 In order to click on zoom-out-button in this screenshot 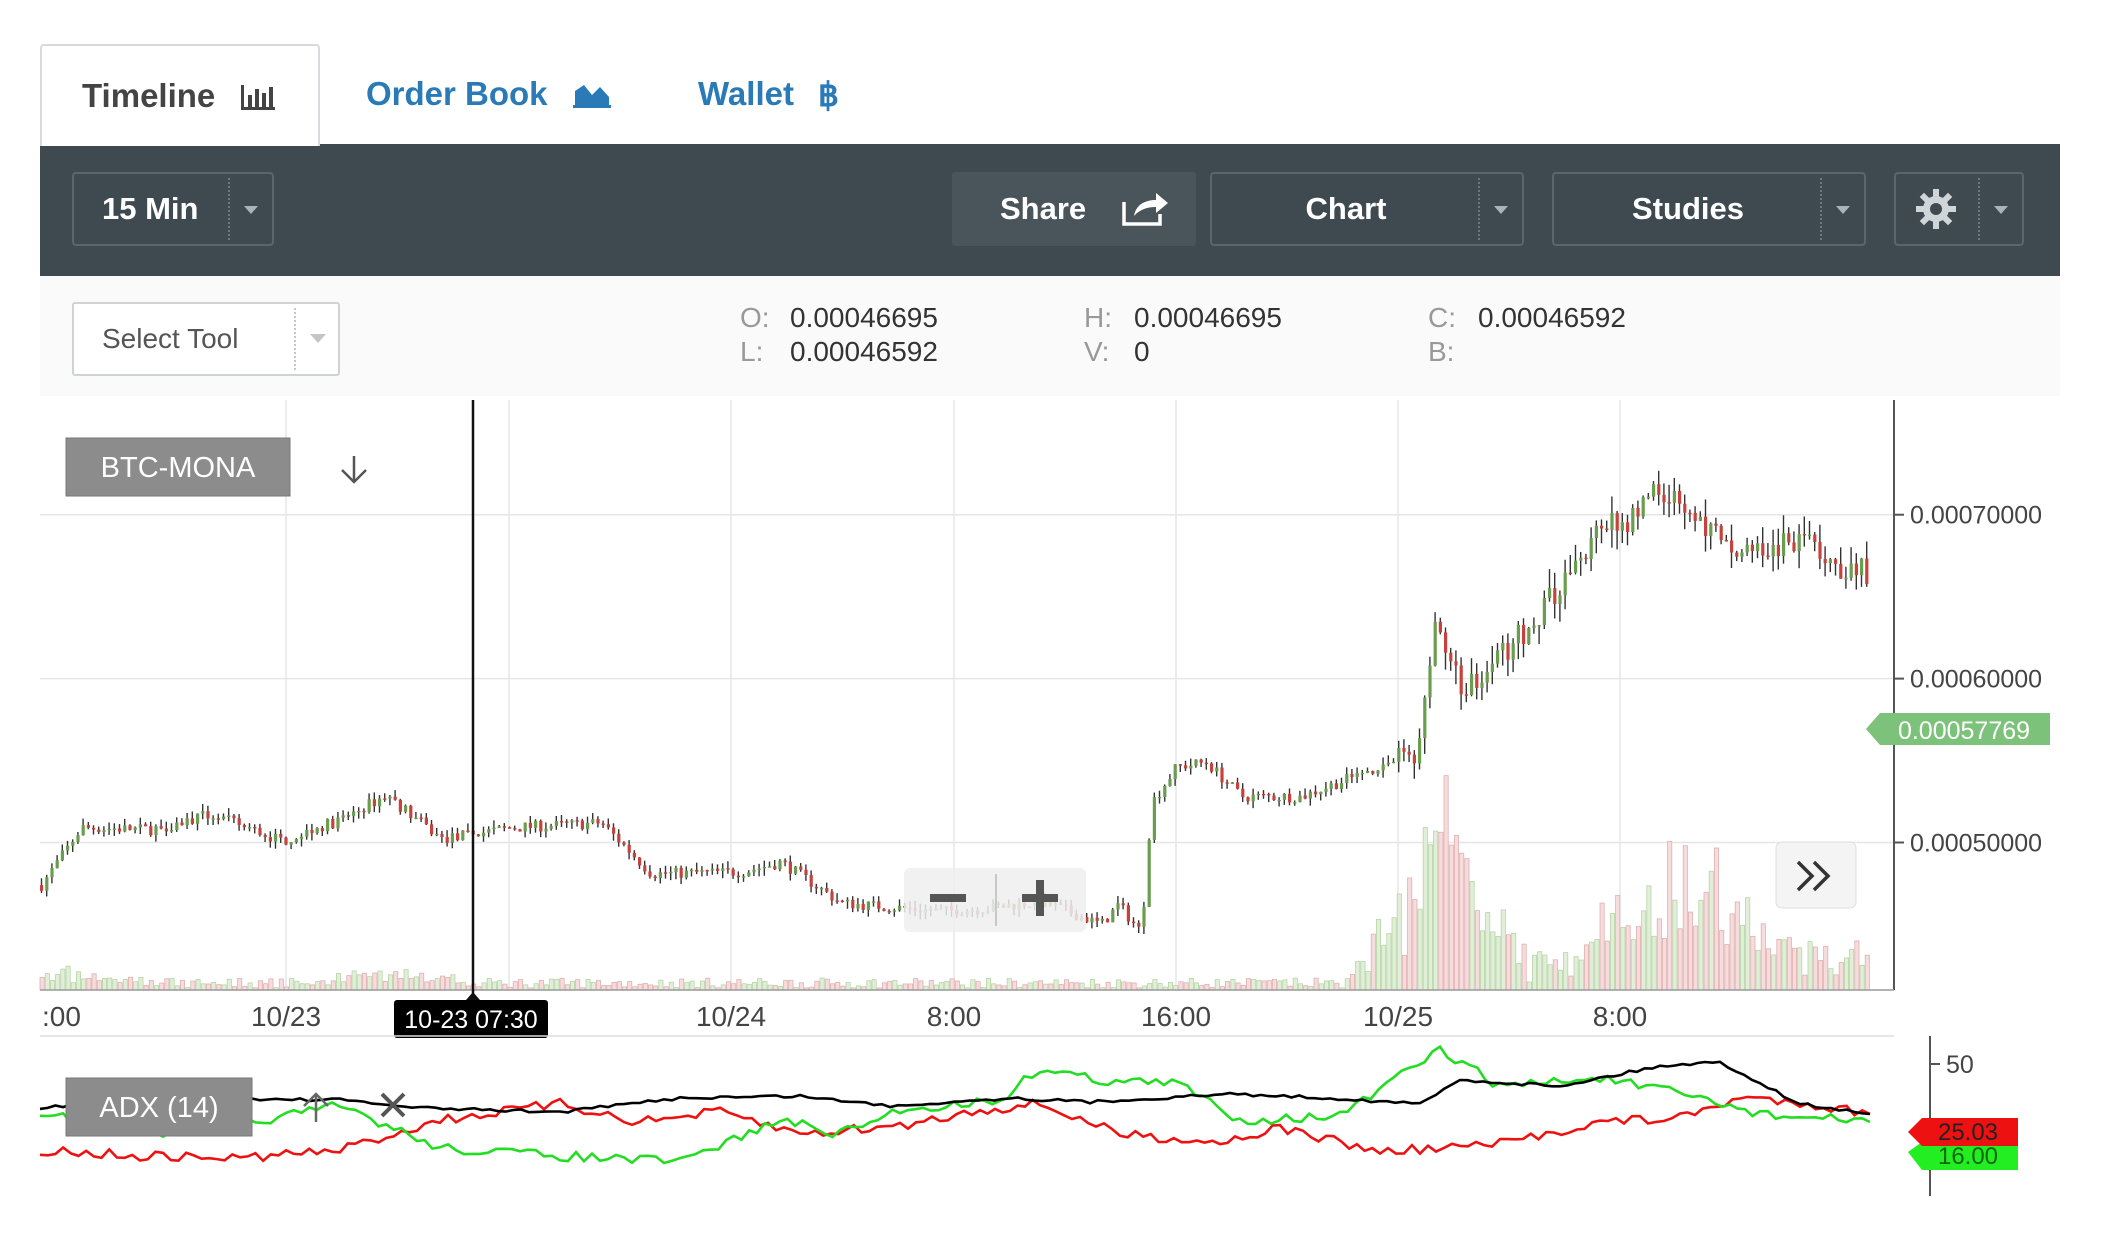, I will do `click(948, 898)`.